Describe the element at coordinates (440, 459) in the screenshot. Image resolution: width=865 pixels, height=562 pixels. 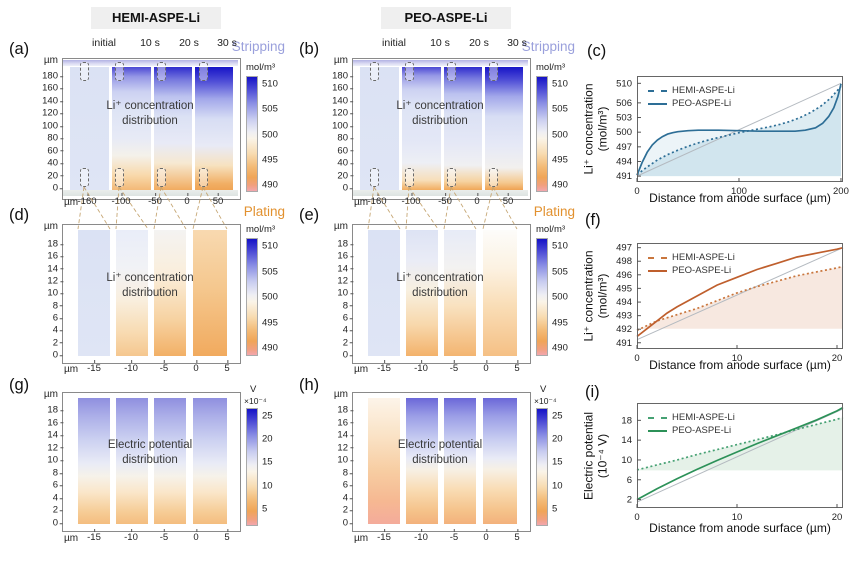
I see `plot-title-h-line2: distribution` at that location.